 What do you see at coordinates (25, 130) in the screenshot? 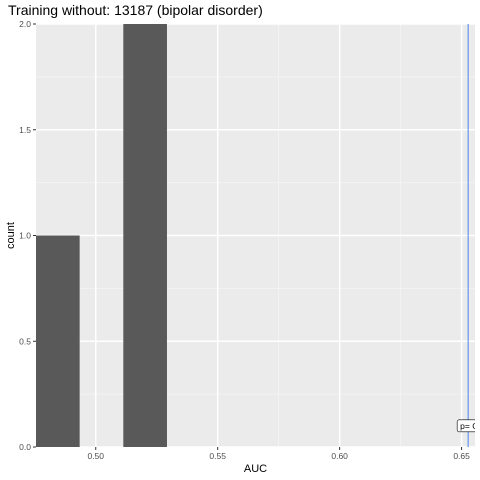
I see `y-tick-label: 1.5` at bounding box center [25, 130].